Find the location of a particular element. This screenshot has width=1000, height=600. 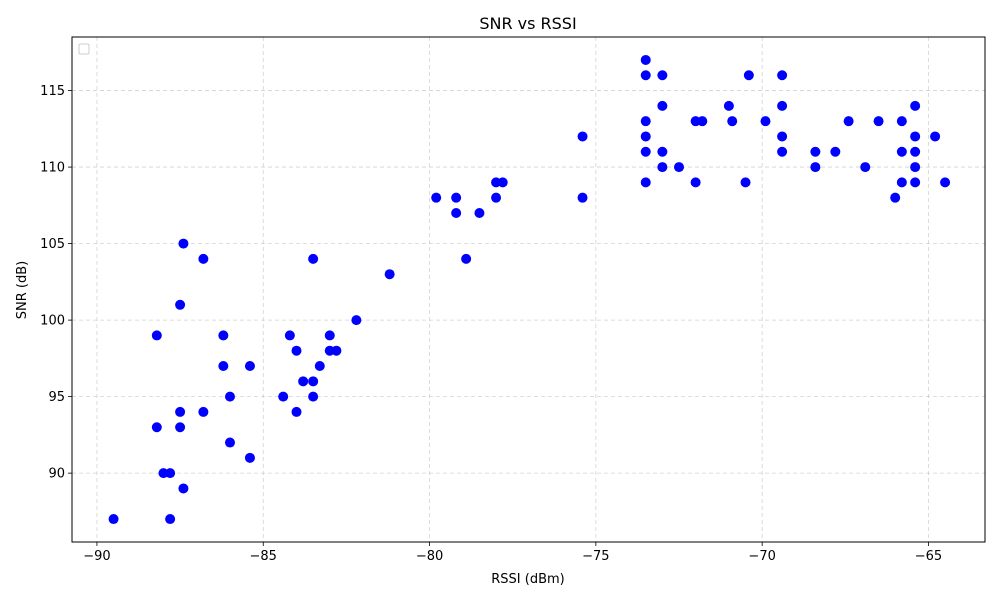

y-tick-label: 110 is located at coordinates (52, 168).